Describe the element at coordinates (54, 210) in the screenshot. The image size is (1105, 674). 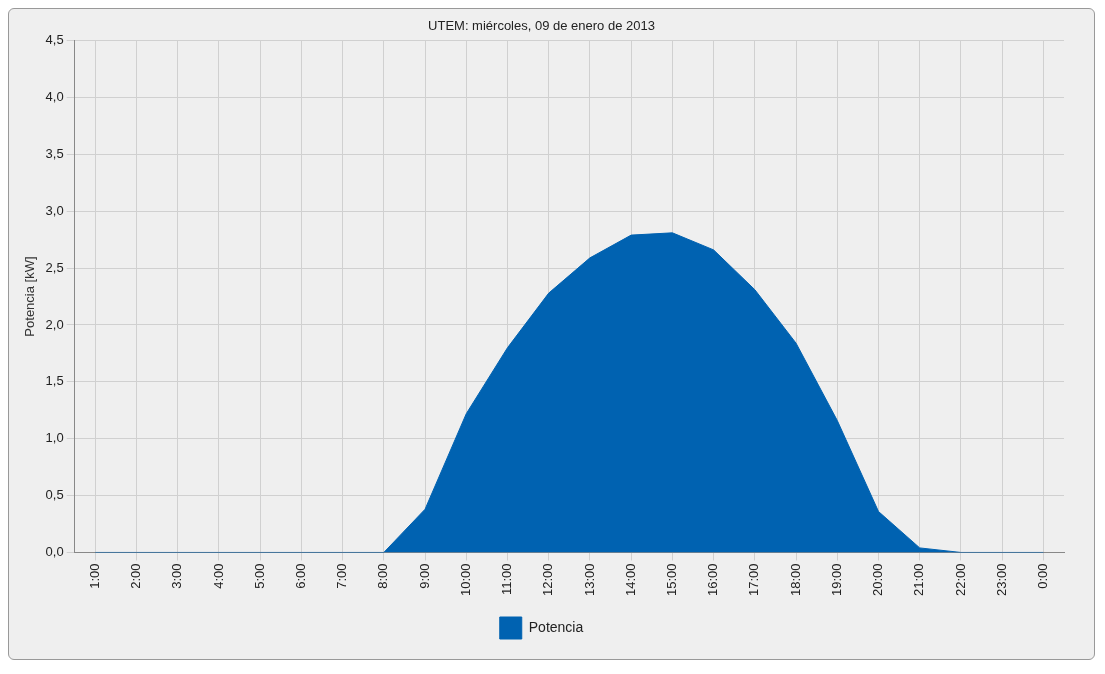
I see `y-tick-label: 3,0` at that location.